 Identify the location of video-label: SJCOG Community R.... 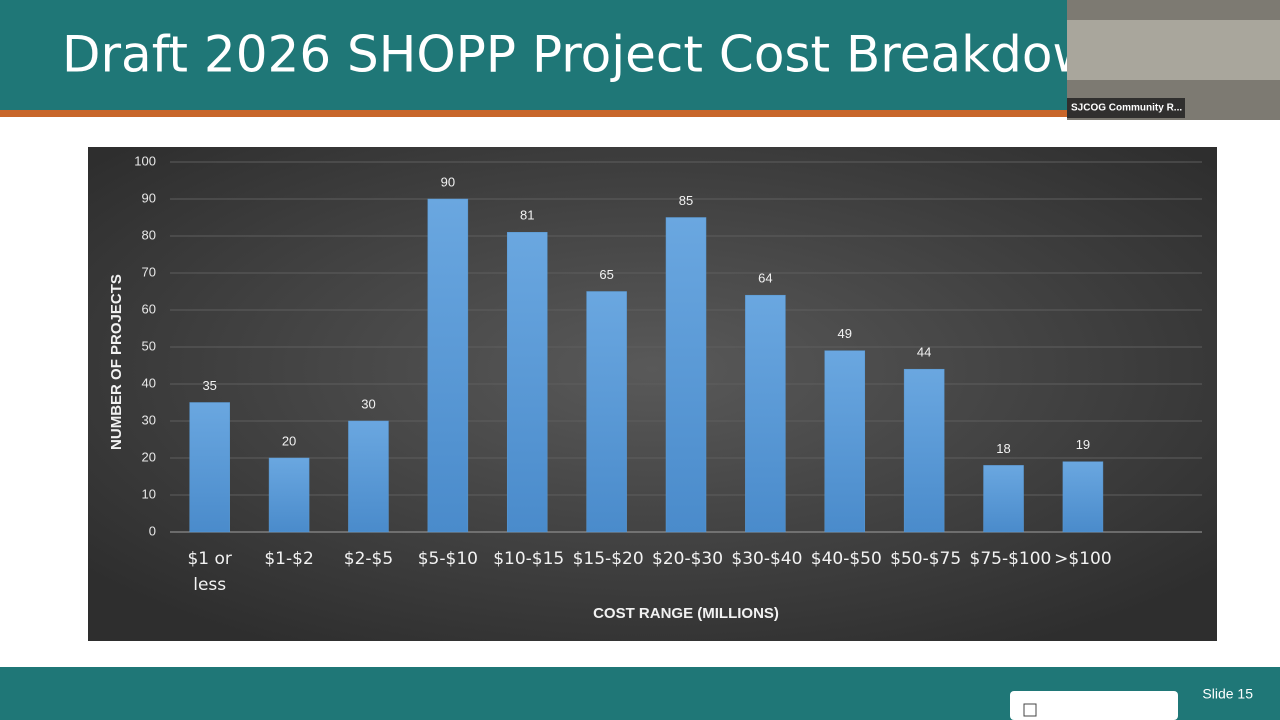
(1126, 108).